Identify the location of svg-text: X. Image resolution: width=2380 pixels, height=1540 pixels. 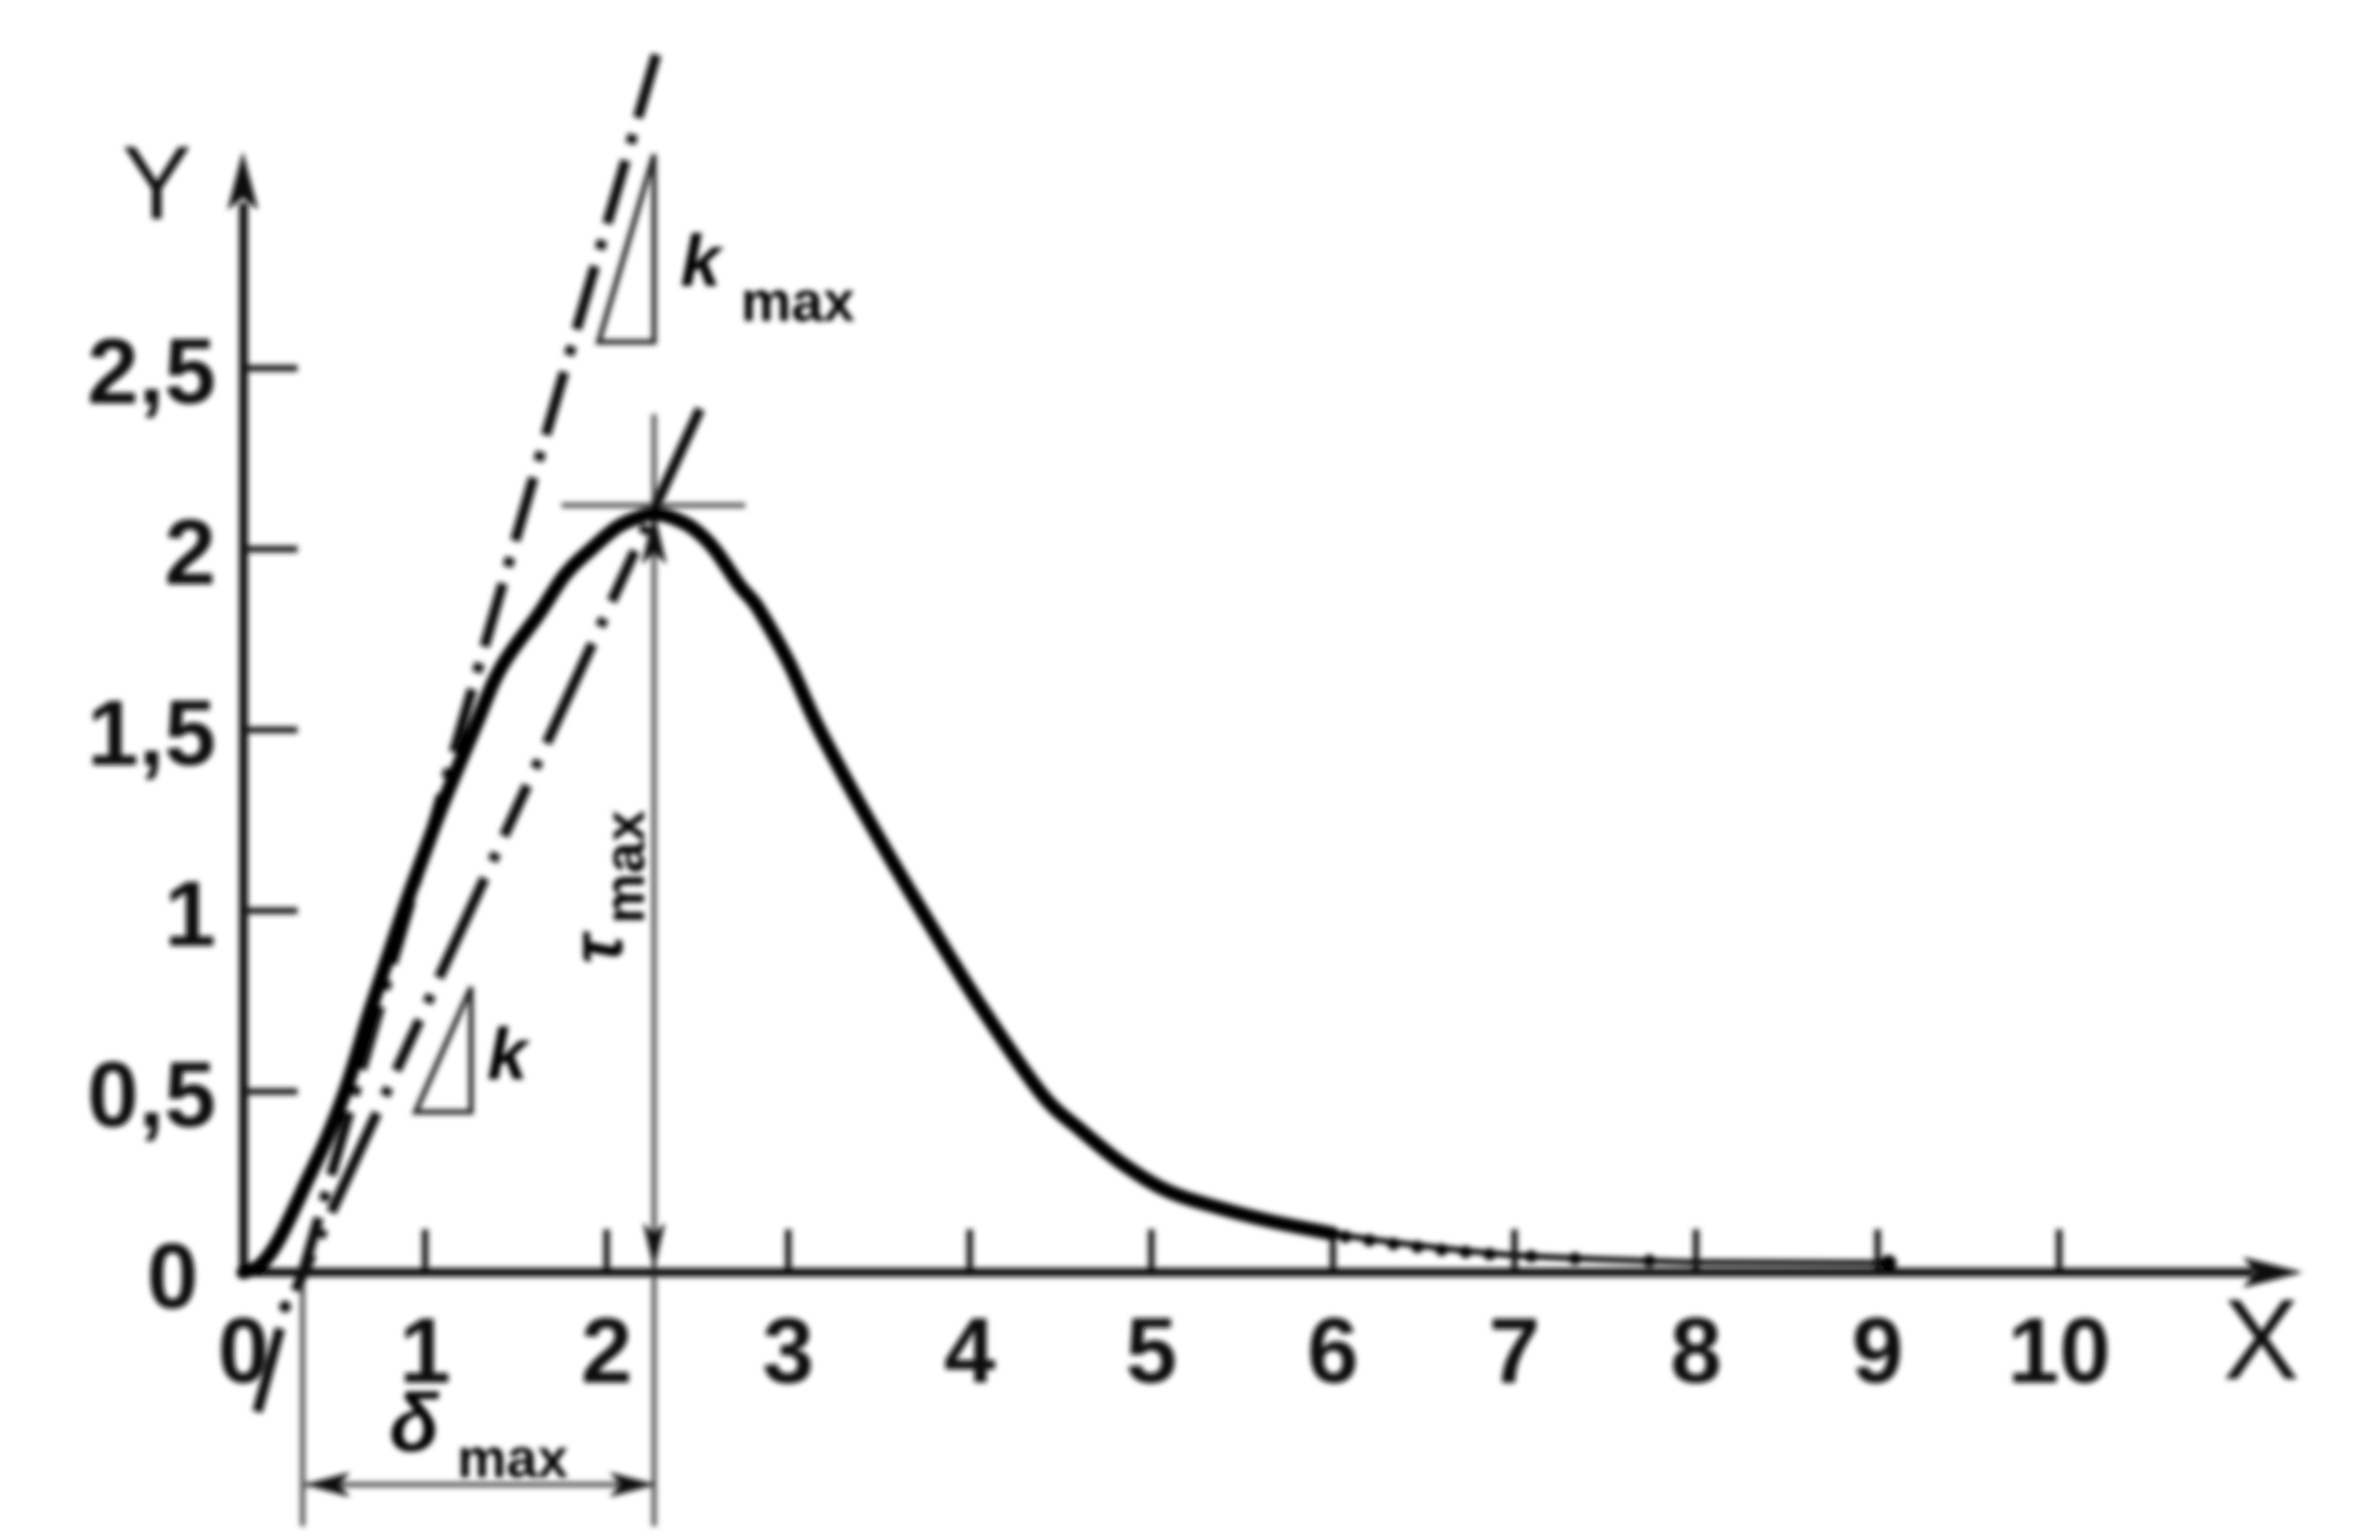
(2261, 1340).